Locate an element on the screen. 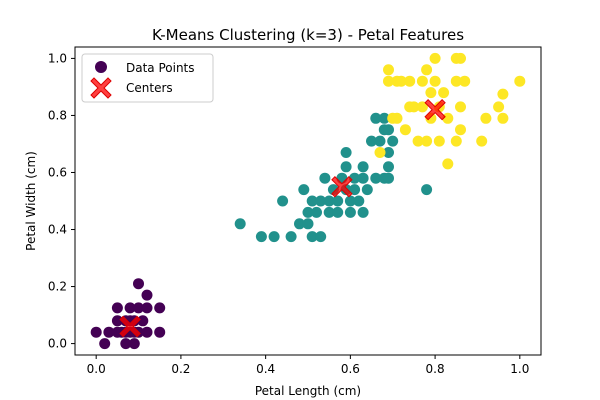 The width and height of the screenshot is (600, 400). y-tick-label: 0.0 is located at coordinates (57, 344).